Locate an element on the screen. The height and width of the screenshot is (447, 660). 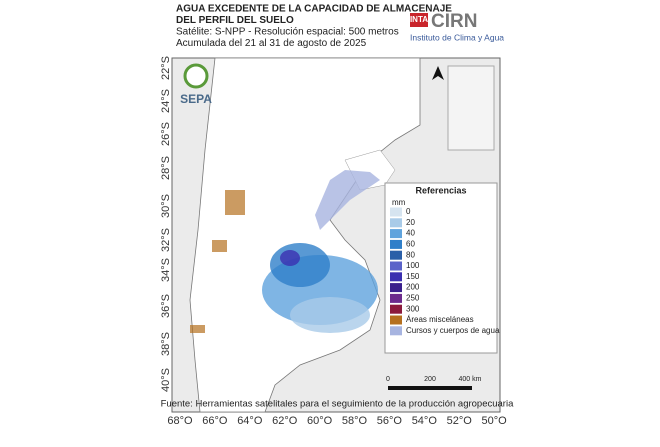
legend-label: 150 is located at coordinates (413, 276).